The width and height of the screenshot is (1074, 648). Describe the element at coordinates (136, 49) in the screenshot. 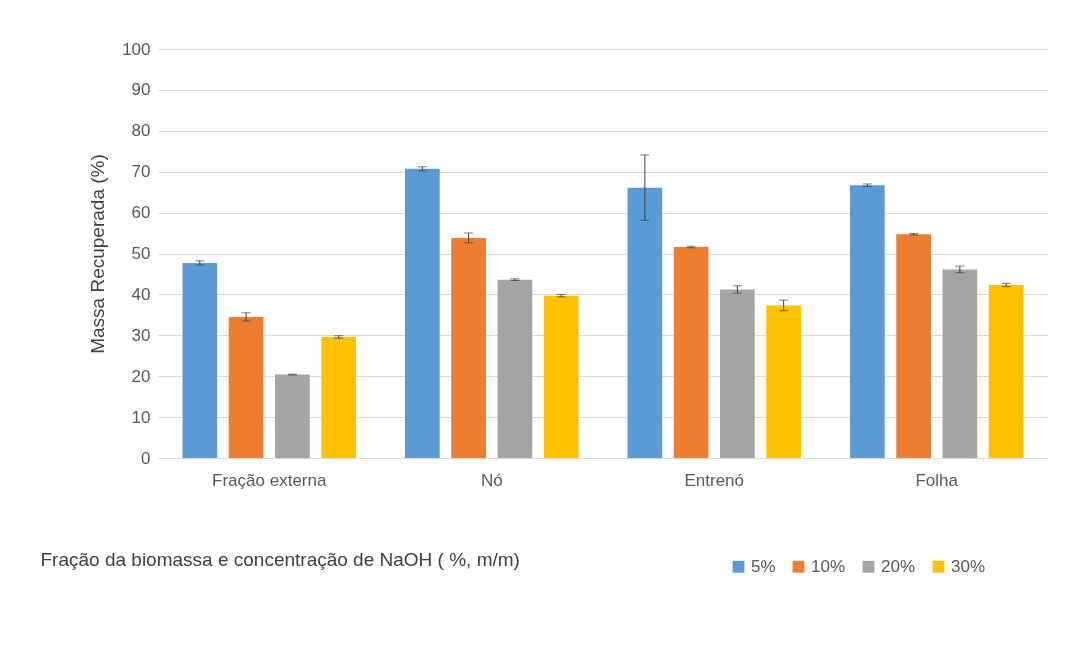

I see `y-tick-label: 100` at that location.